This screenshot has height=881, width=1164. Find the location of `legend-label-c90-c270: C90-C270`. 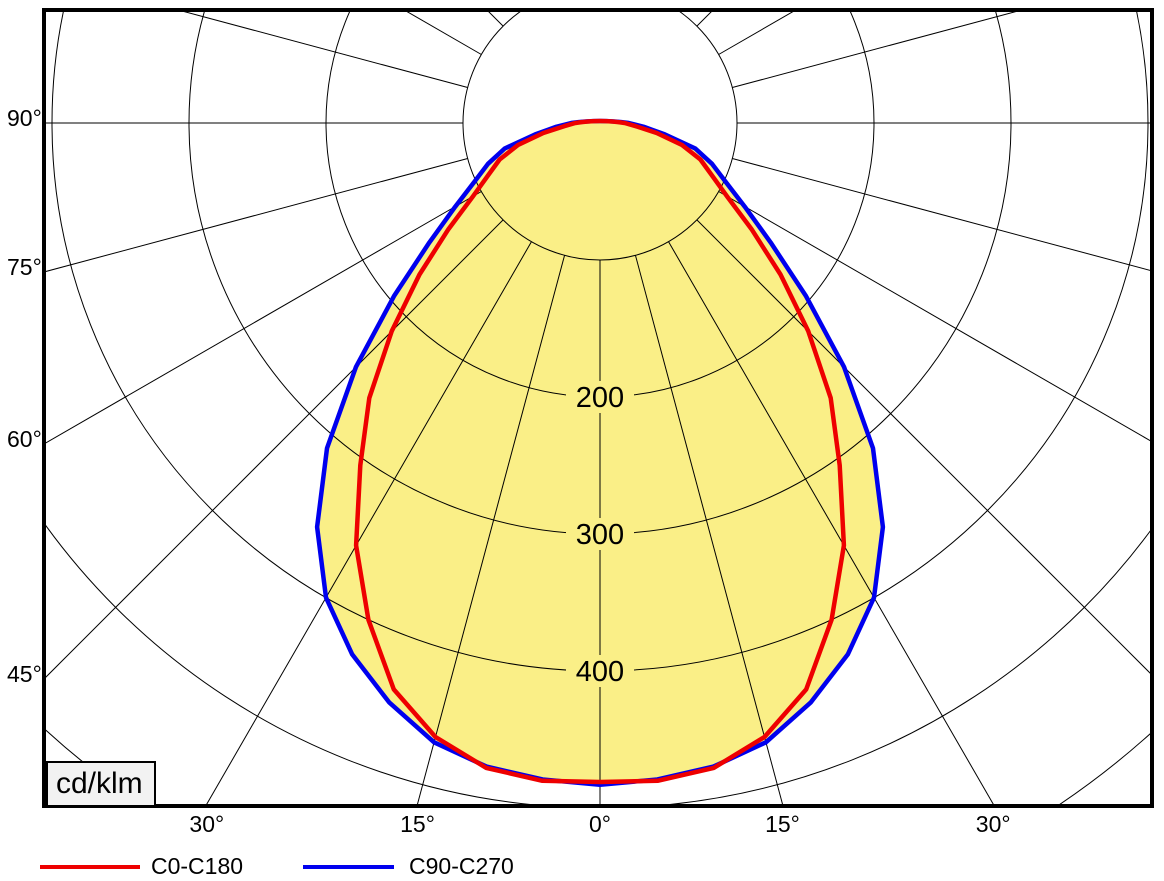

legend-label-c90-c270: C90-C270 is located at coordinates (461, 866).